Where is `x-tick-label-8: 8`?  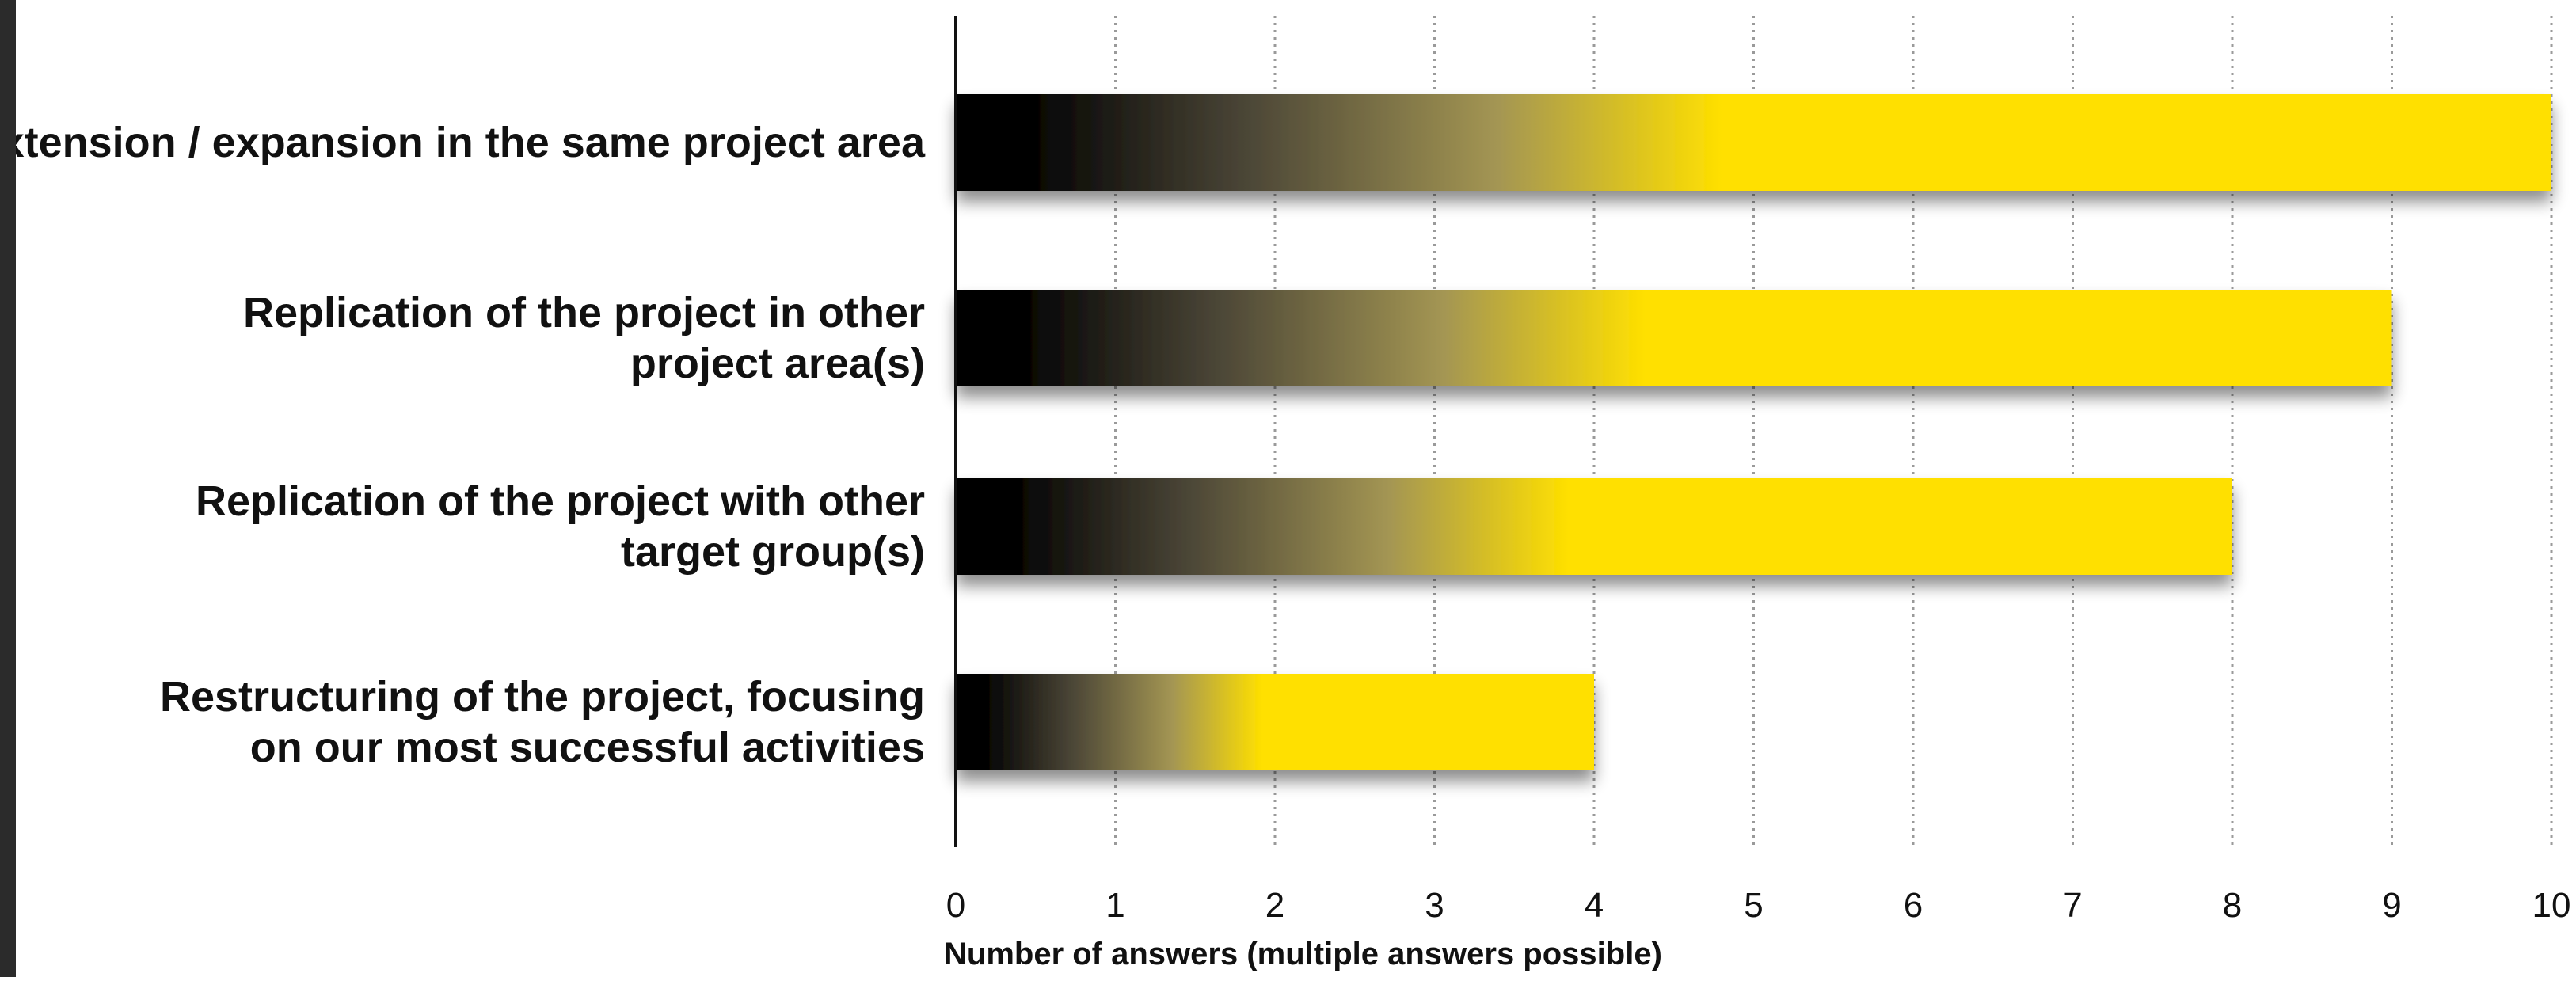
x-tick-label-8: 8 is located at coordinates (2232, 905).